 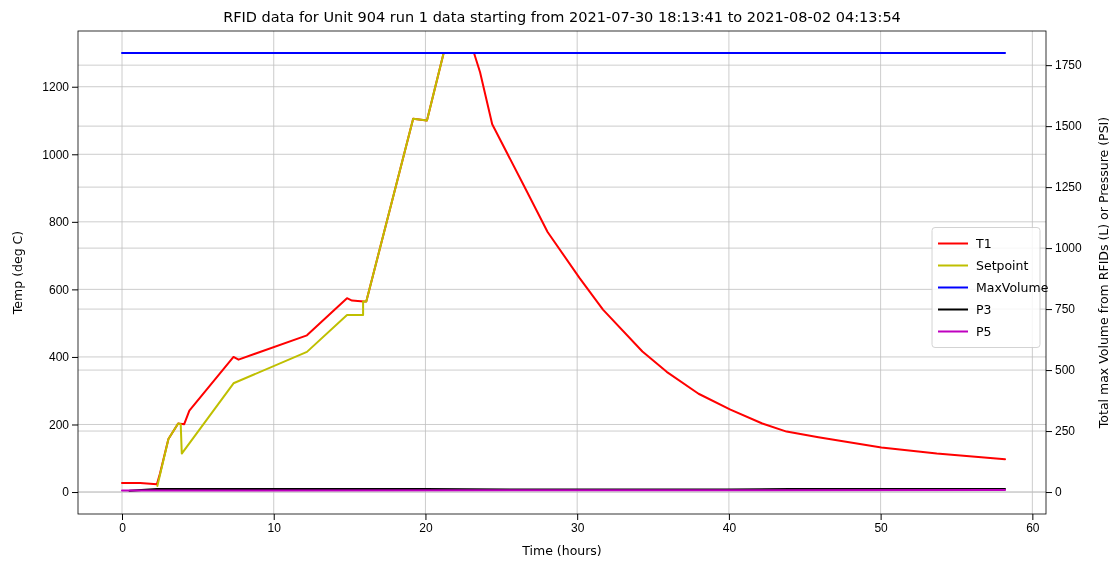 I want to click on y-tick-label: 1200, so click(x=56, y=87).